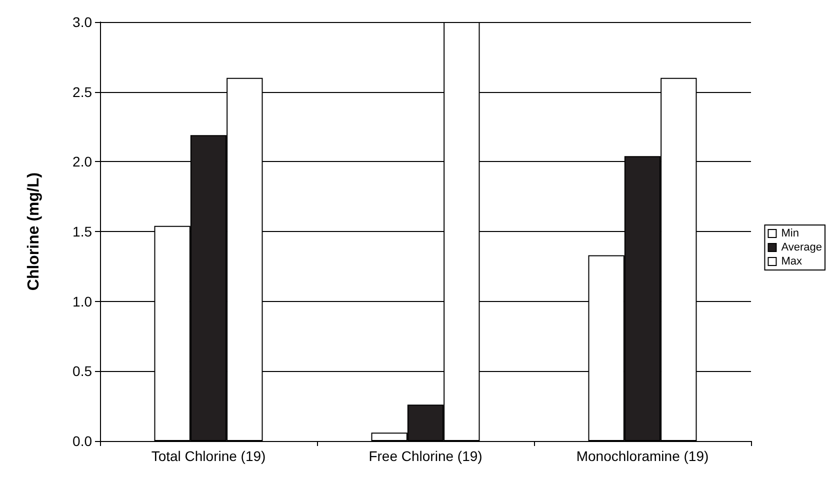  I want to click on y-tick-label: 2.5, so click(82, 92).